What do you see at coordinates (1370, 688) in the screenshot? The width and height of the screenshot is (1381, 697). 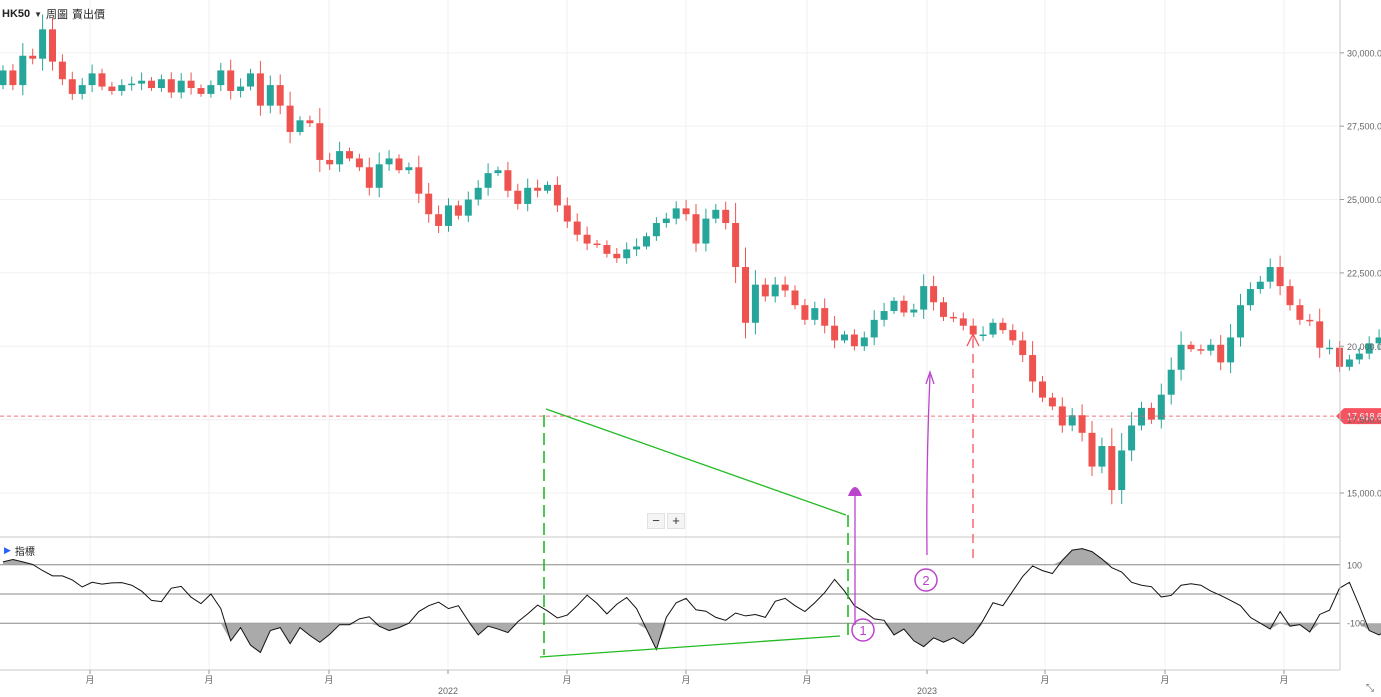 I see `expand-arrows-icon: ⤡` at bounding box center [1370, 688].